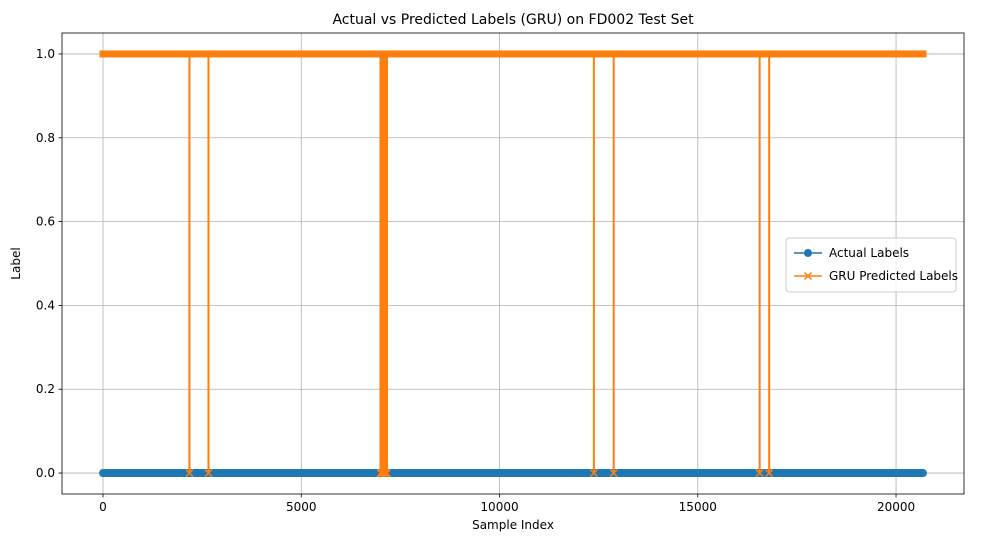 This screenshot has height=547, width=1001. What do you see at coordinates (513, 54) in the screenshot?
I see `predicted-markers-band` at bounding box center [513, 54].